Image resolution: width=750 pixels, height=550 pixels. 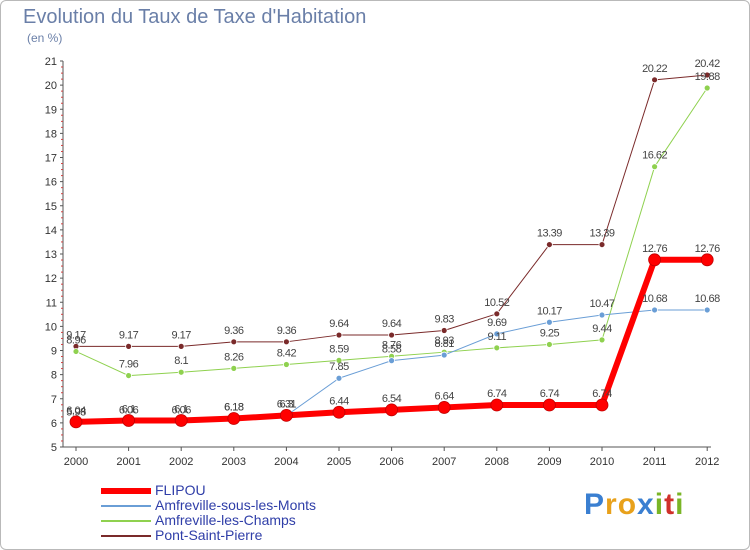 What do you see at coordinates (444, 341) in the screenshot?
I see `data-label-amfreville-les-champs: 8.93` at bounding box center [444, 341].